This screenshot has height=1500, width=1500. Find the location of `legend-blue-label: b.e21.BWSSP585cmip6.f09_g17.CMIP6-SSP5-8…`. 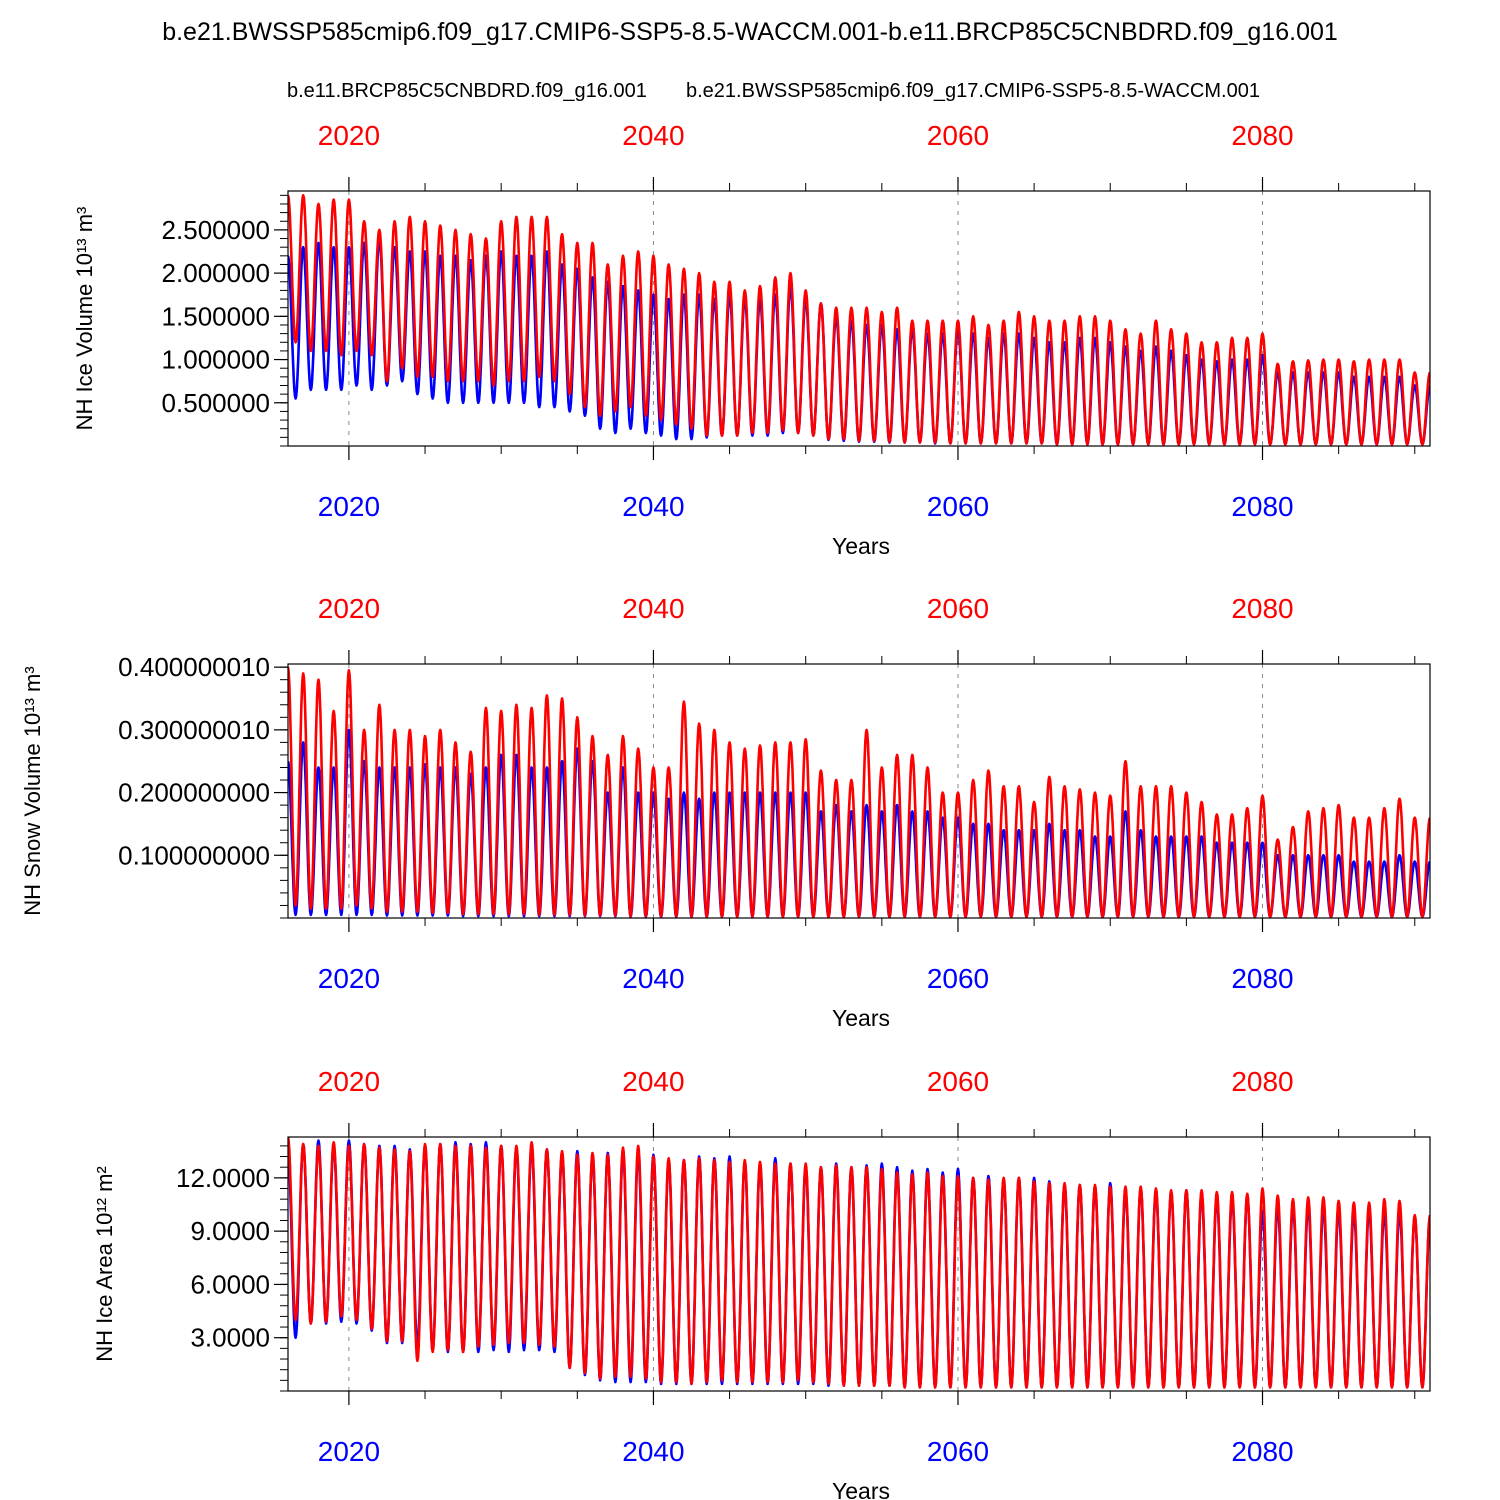

legend-blue-label: b.e21.BWSSP585cmip6.f09_g17.CMIP6-SSP5-8… is located at coordinates (973, 91).